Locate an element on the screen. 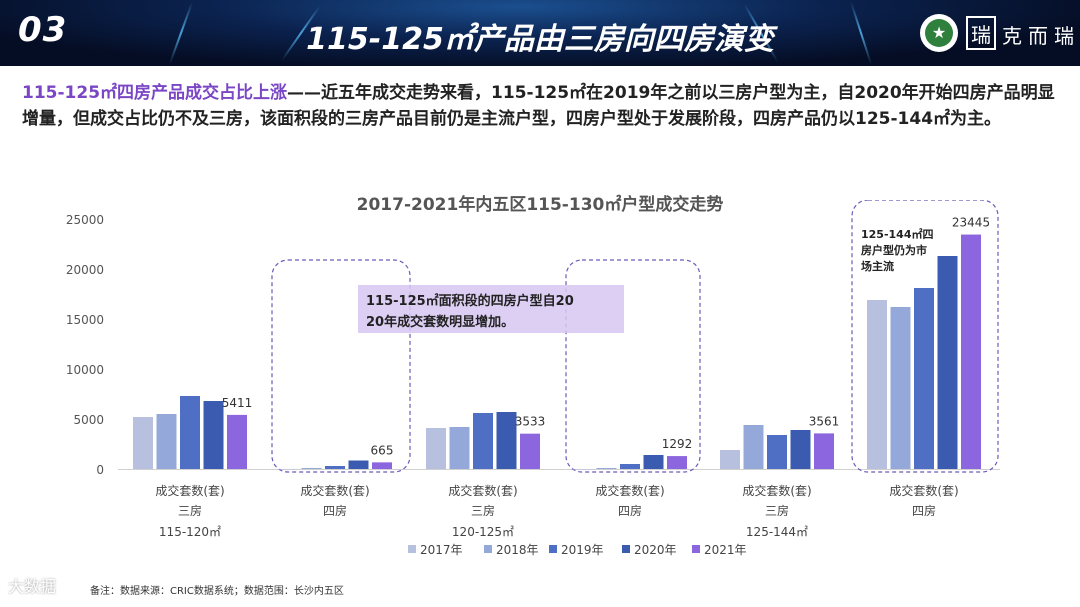 This screenshot has height=607, width=1080. section-number: 03 is located at coordinates (43, 30).